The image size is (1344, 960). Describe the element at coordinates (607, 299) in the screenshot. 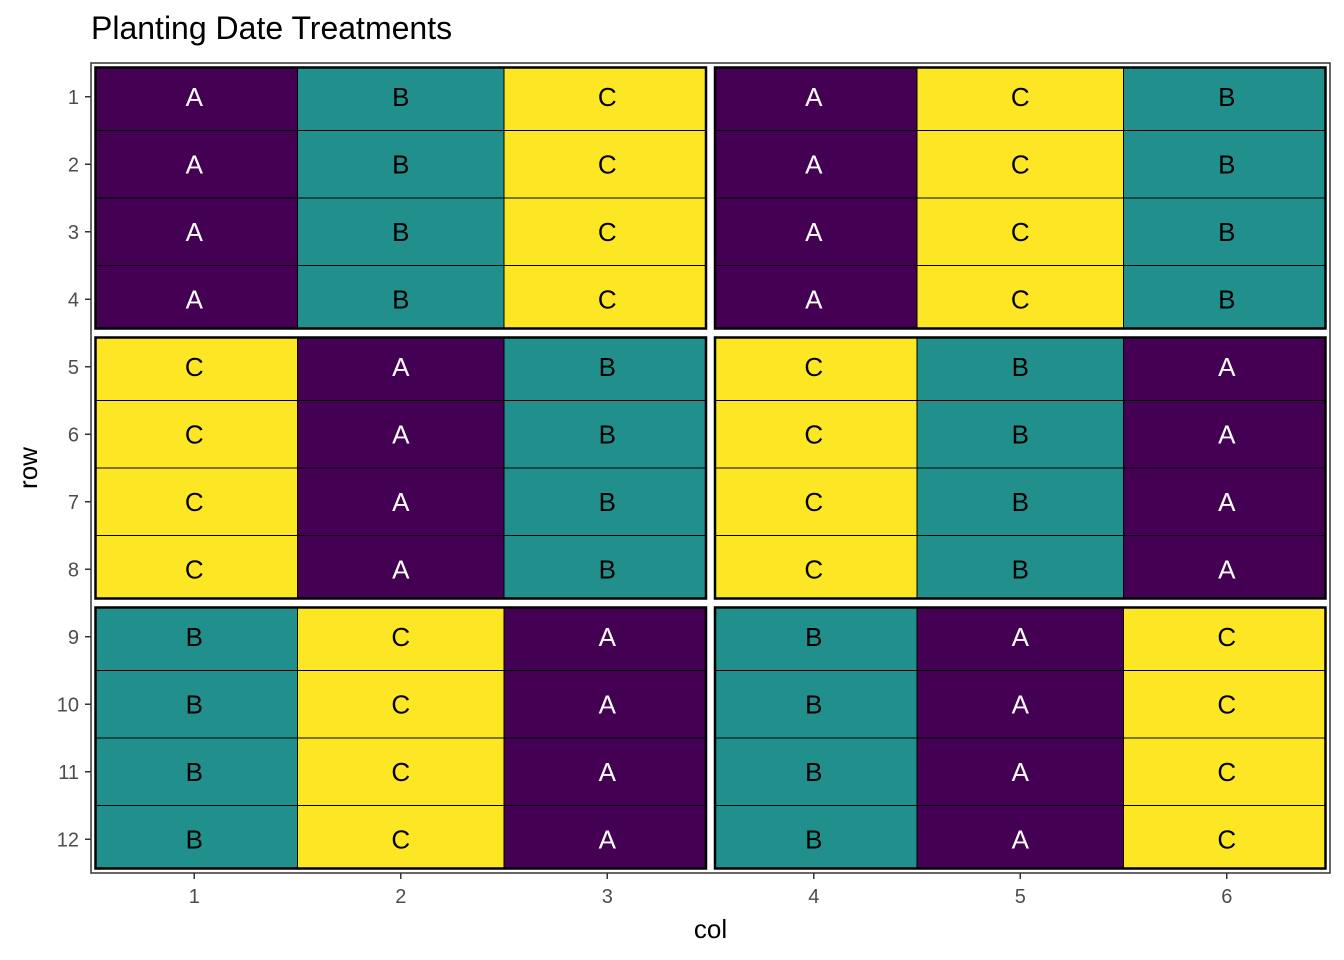

I see `cell-r4-c3` at that location.